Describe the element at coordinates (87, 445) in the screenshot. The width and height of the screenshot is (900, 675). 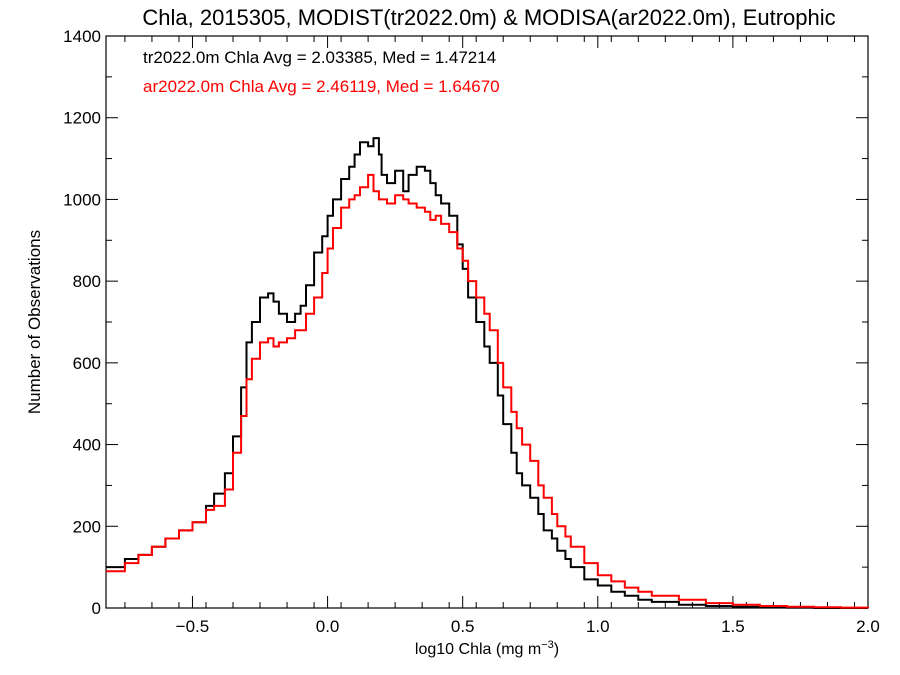
I see `y-tick-label: 400` at that location.